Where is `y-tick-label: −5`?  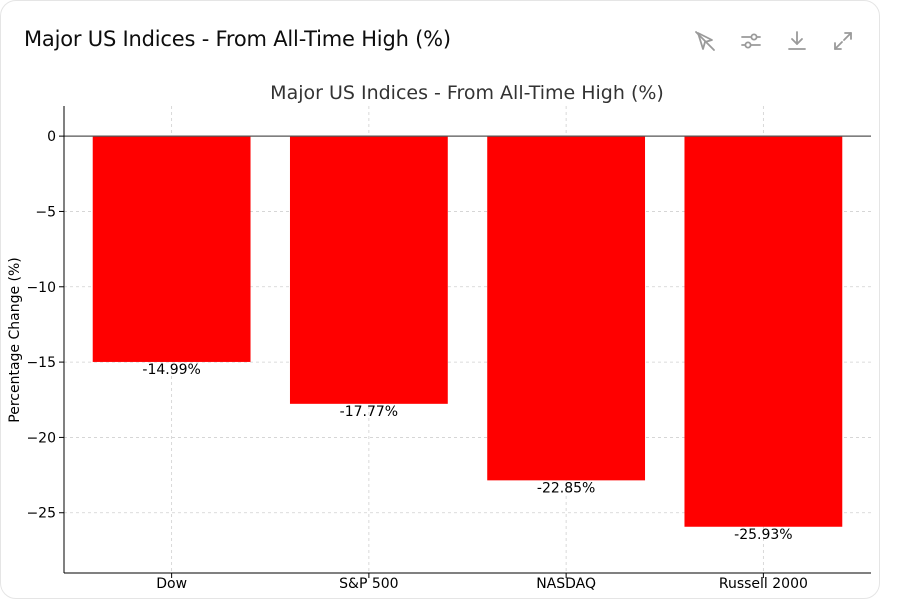 y-tick-label: −5 is located at coordinates (45, 212).